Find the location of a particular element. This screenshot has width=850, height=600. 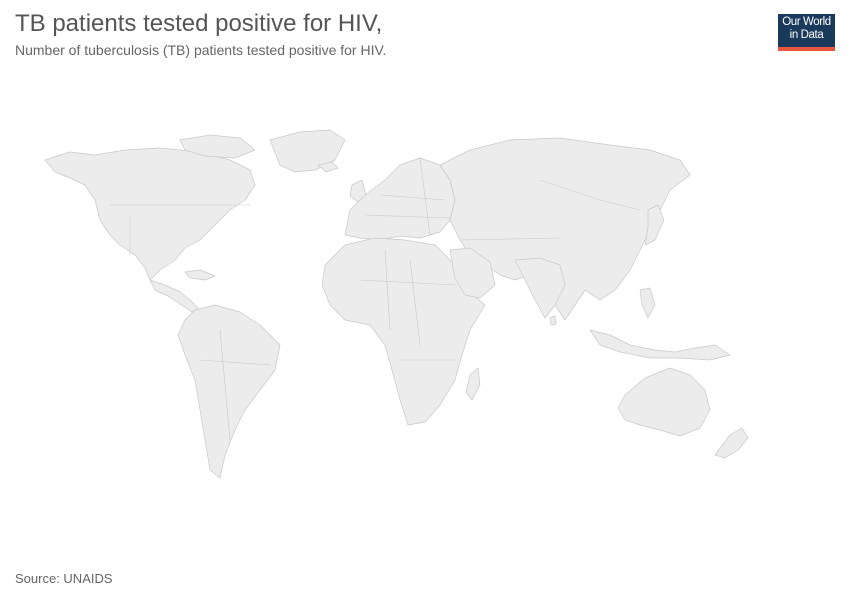

region-japan is located at coordinates (654, 225).